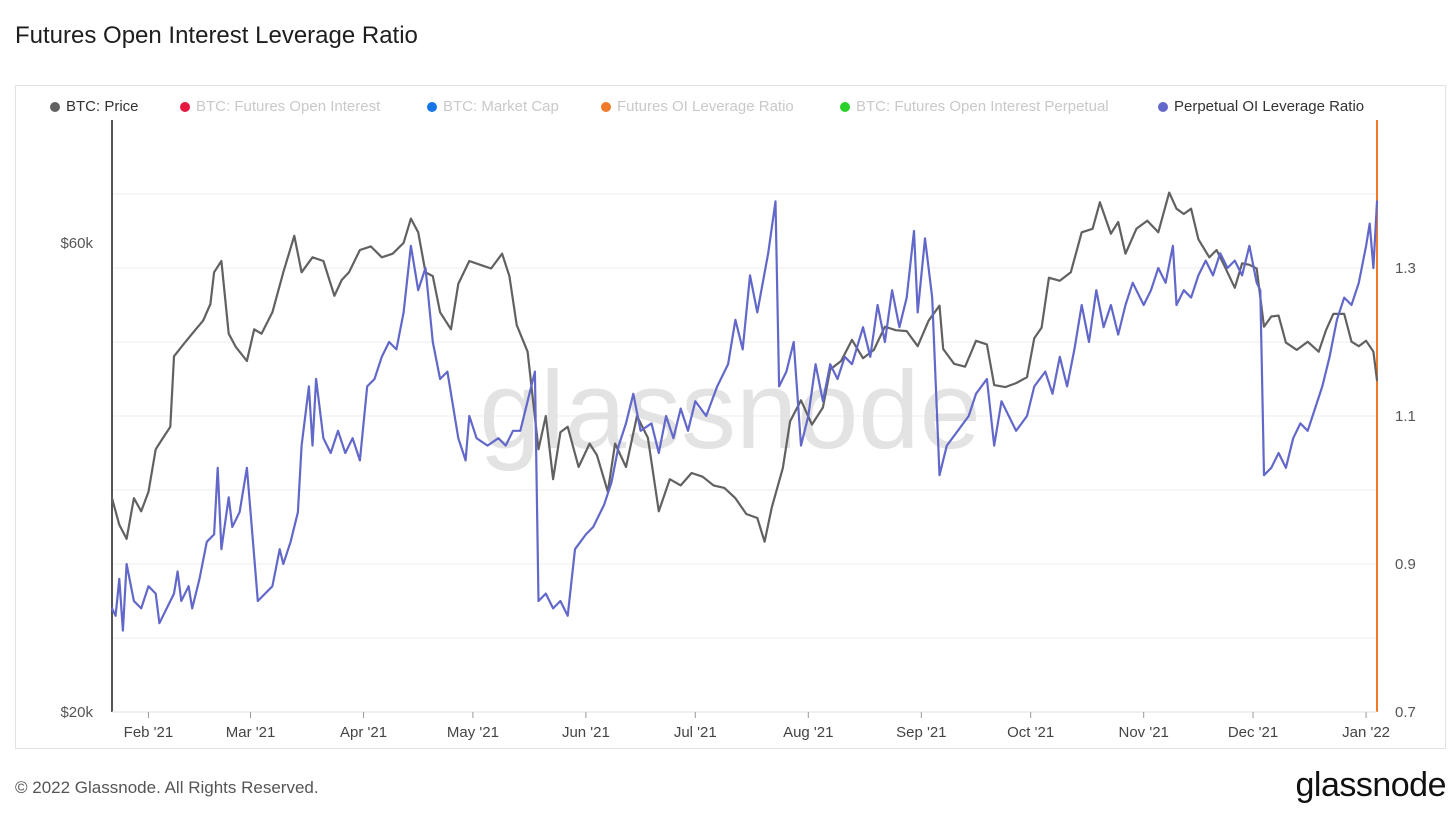  What do you see at coordinates (251, 732) in the screenshot?
I see `x-tick-label: Mar '21` at bounding box center [251, 732].